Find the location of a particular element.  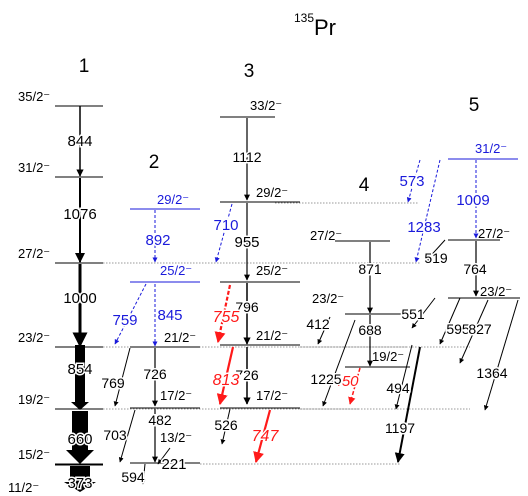

level-spin-b2-13-2: 13/2⁻ is located at coordinates (176, 437).